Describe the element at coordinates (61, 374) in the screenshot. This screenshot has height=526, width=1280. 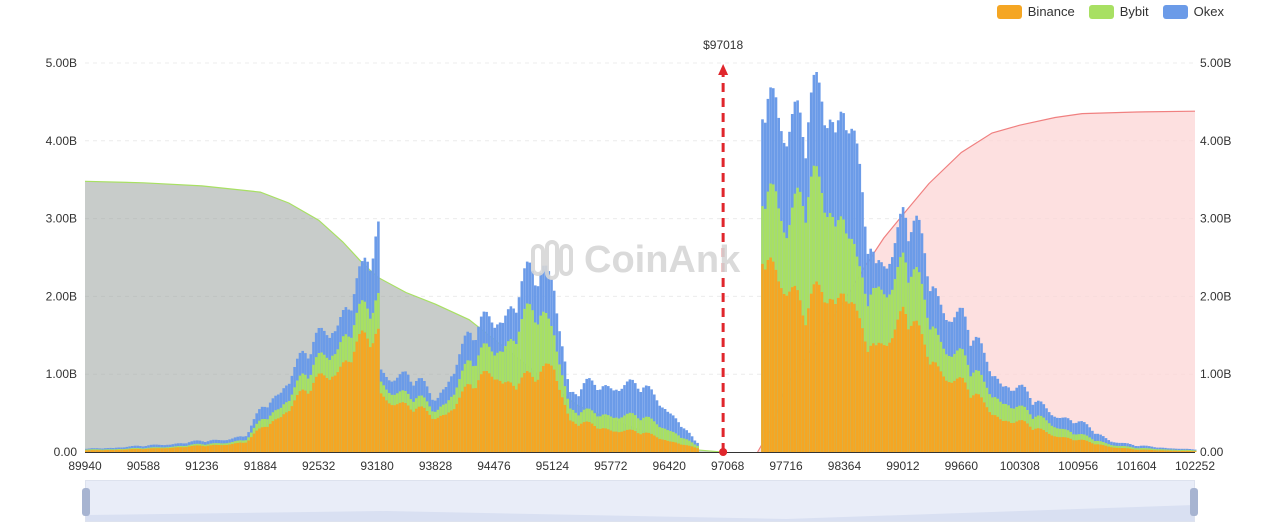
I see `y-tick-label-left: 1.00B` at that location.